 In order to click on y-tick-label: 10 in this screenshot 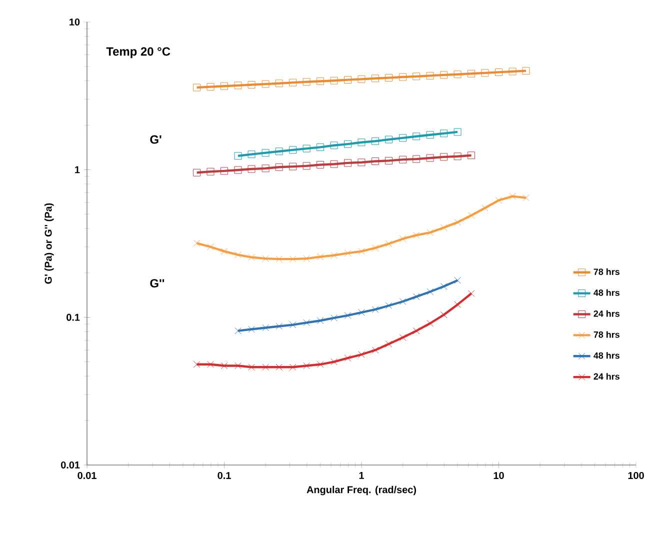, I will do `click(75, 22)`.